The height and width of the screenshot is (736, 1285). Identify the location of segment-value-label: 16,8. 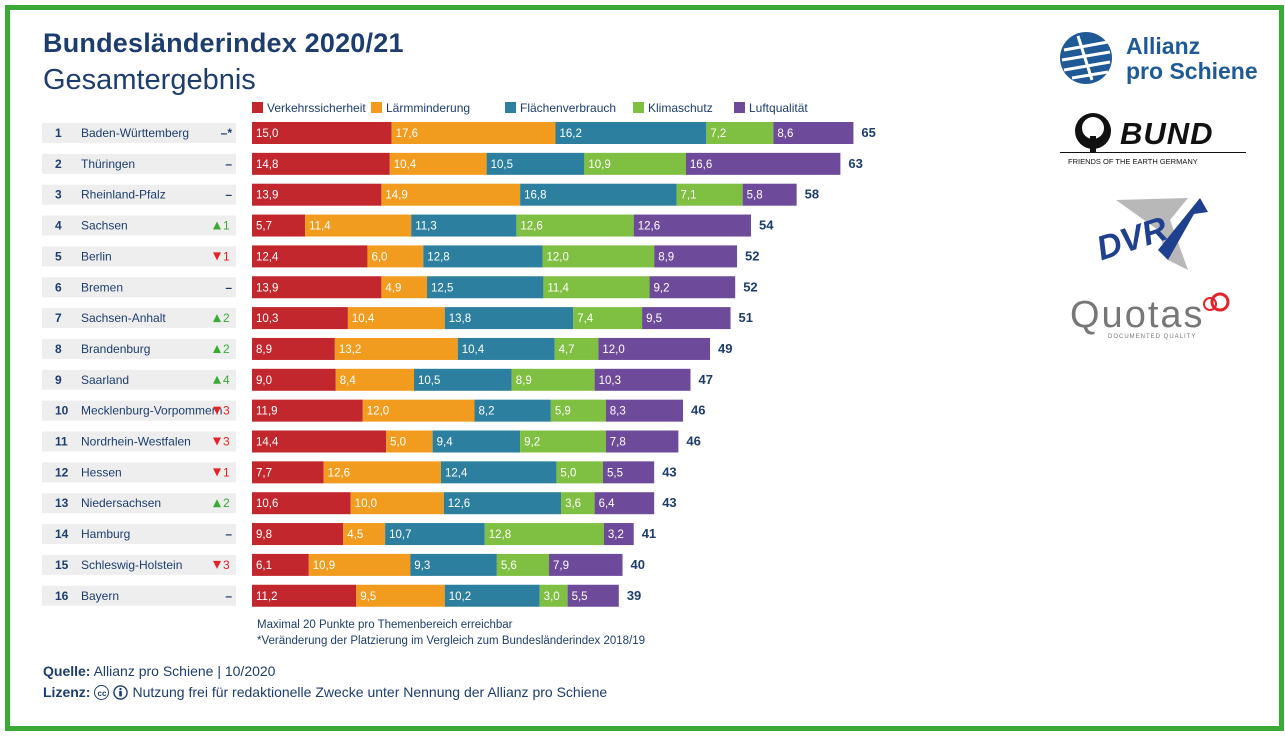
(535, 196).